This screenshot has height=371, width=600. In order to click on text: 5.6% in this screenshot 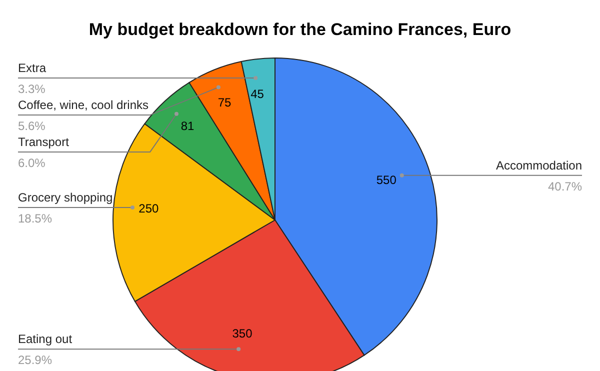, I will do `click(32, 126)`.